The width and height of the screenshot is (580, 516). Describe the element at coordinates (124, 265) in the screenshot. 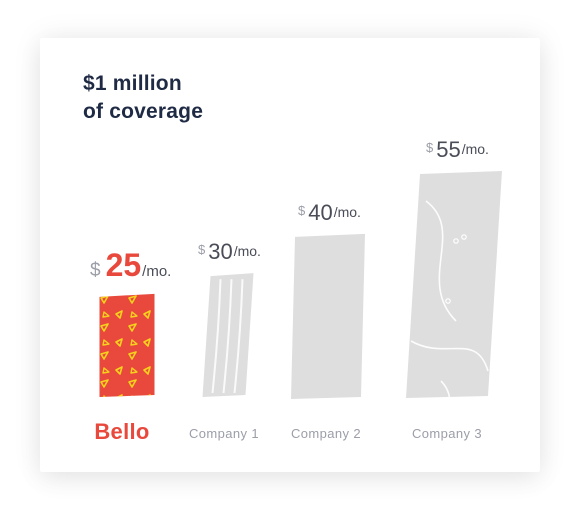

I see `price-value: 25` at that location.